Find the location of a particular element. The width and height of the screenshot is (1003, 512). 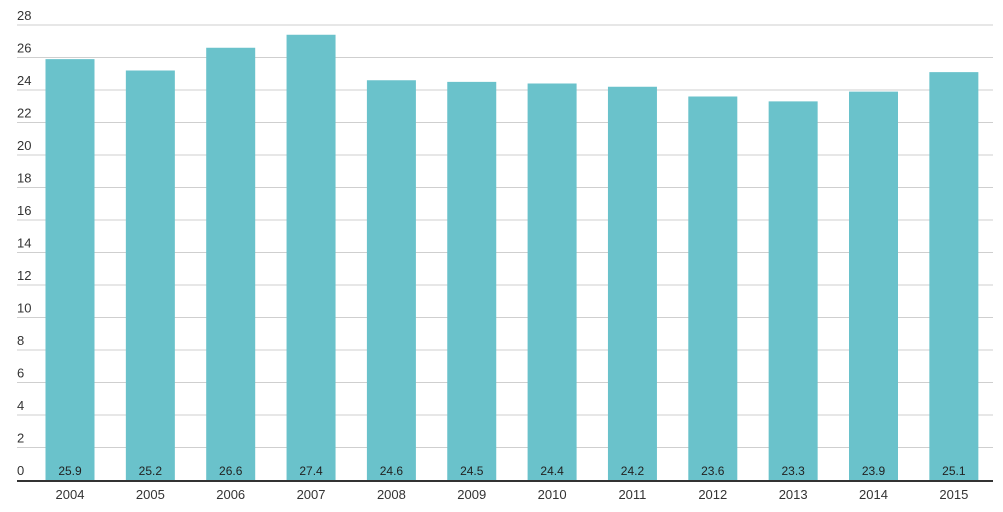

data-label: 25.1 is located at coordinates (954, 471).